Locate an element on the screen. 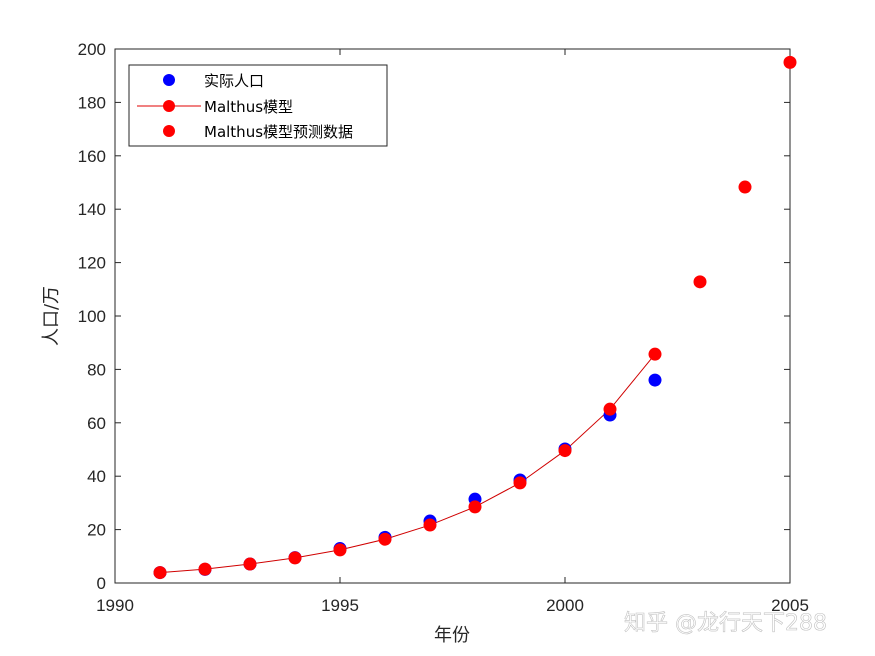  legend-marker-model is located at coordinates (169, 106).